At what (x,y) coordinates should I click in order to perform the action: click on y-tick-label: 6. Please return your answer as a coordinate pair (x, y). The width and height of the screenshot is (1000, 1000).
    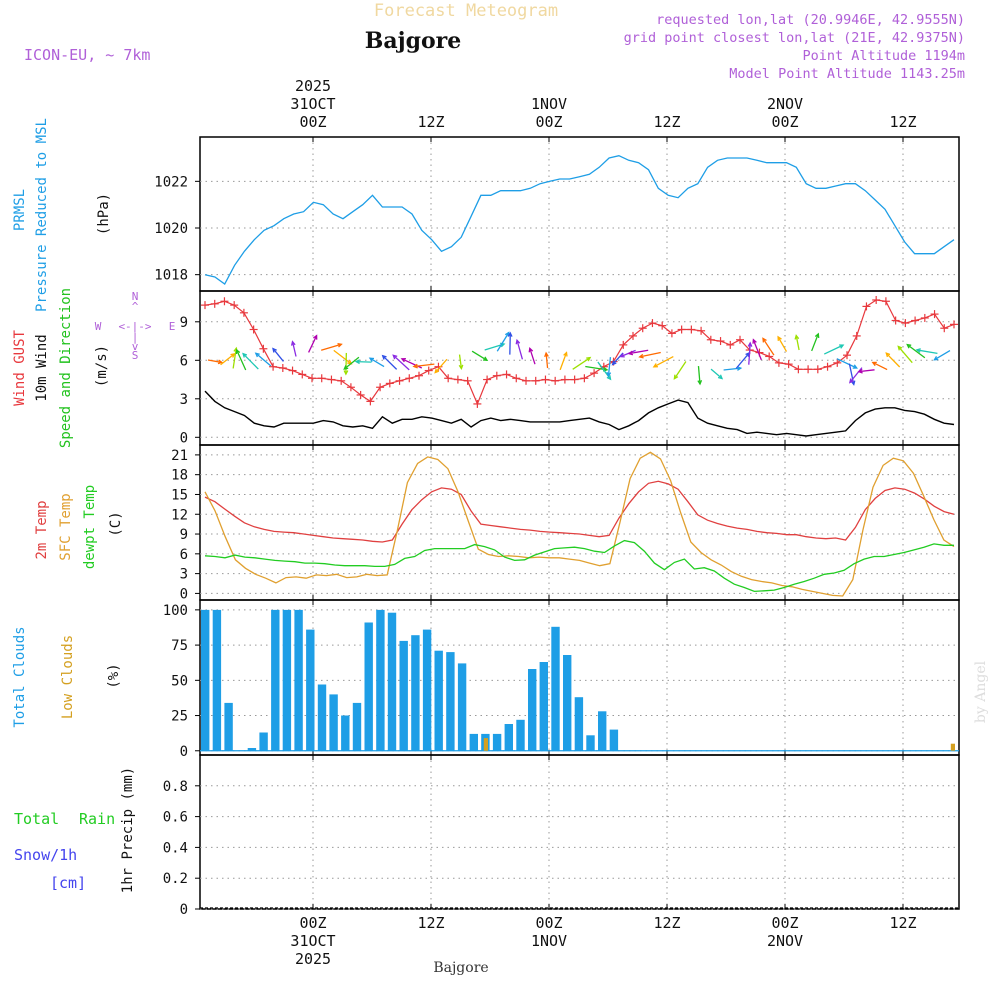
    Looking at the image, I should click on (184, 361).